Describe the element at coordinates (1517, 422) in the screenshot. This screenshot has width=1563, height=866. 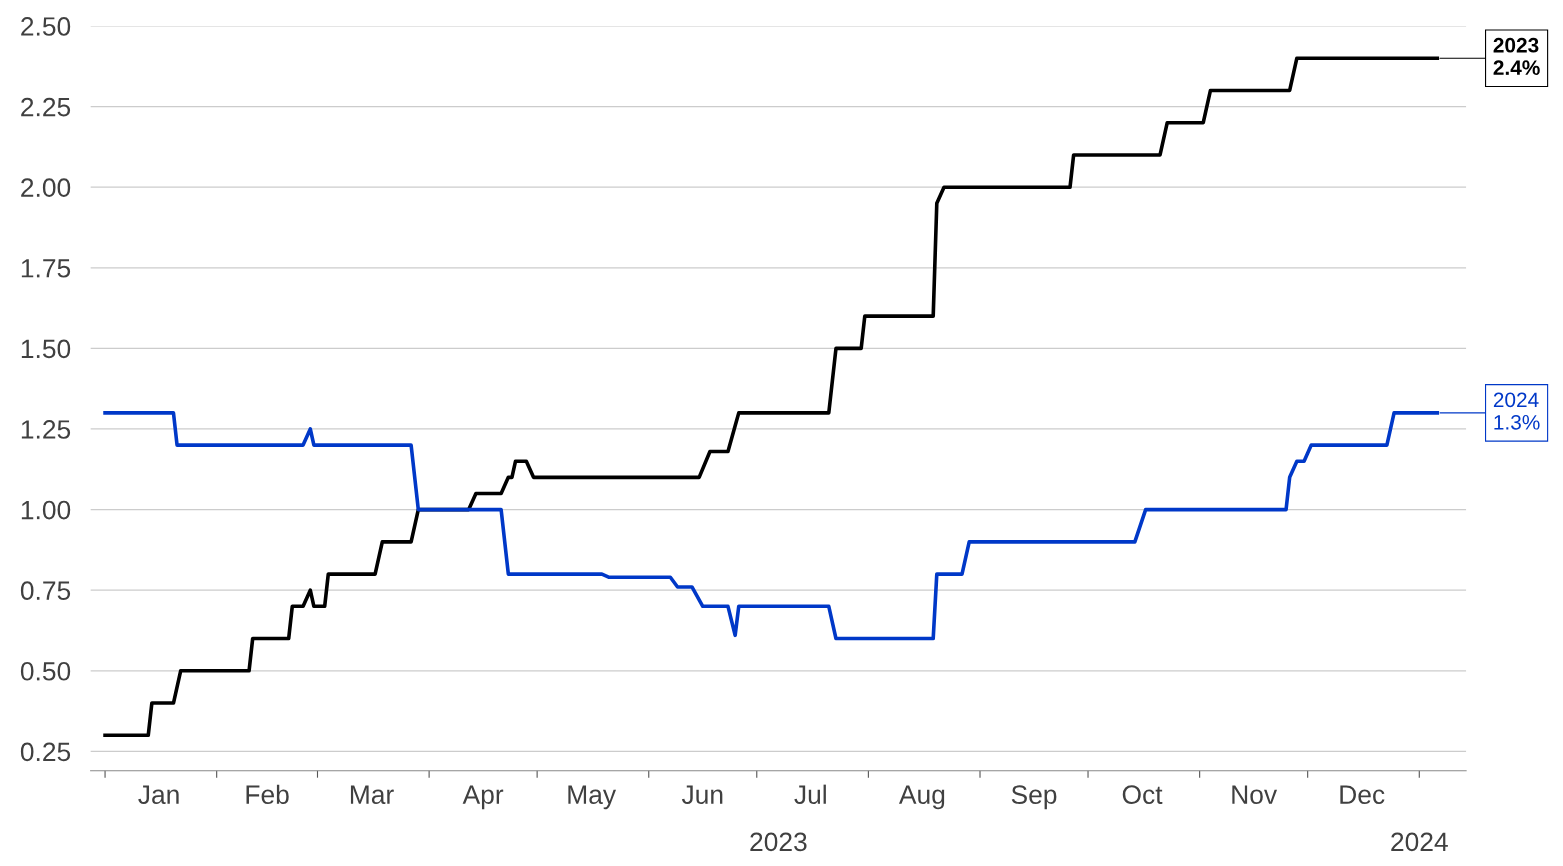
I see `data-label: 1.3%` at that location.